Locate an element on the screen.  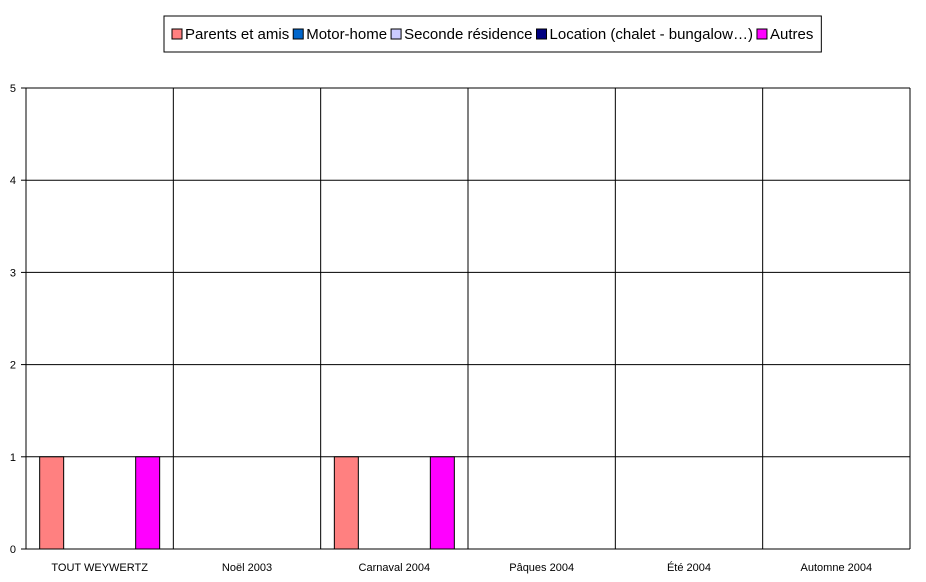
x-tick-label-paques-2004: Pâques 2004 is located at coordinates (541, 568).